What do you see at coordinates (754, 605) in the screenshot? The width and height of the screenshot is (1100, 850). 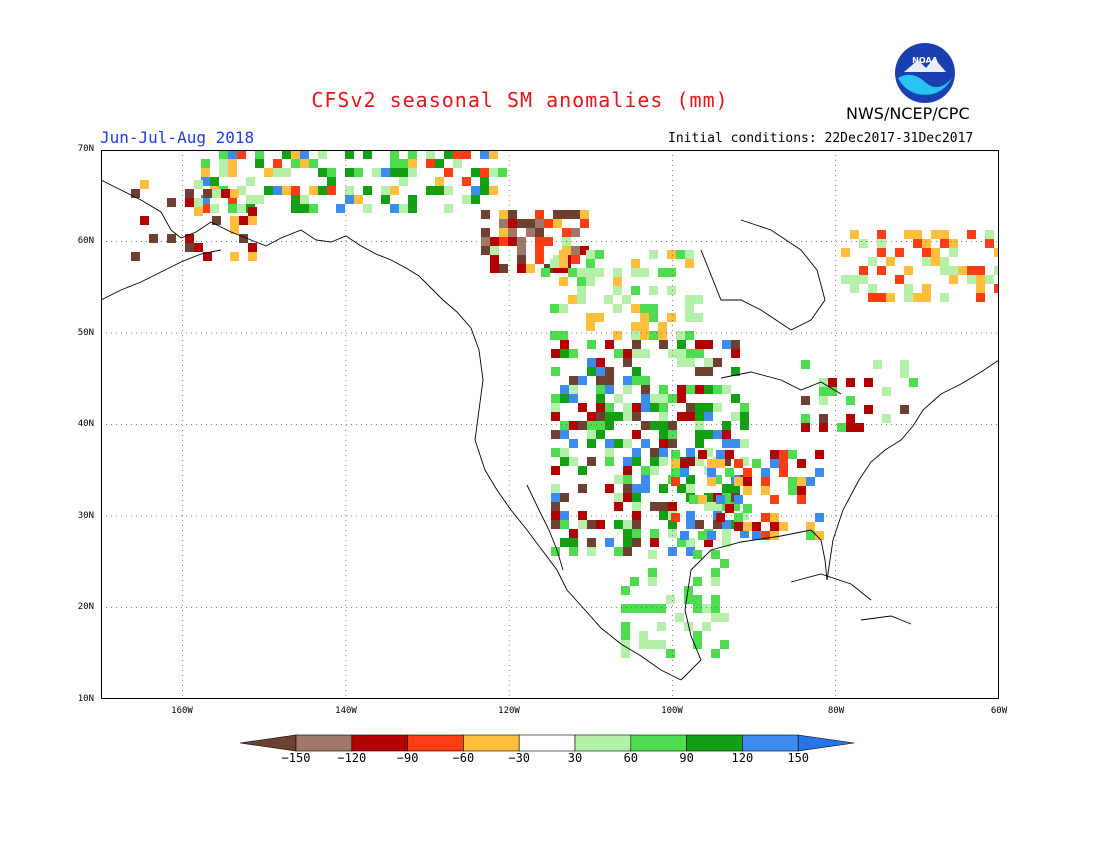 I see `gulf-coast` at bounding box center [754, 605].